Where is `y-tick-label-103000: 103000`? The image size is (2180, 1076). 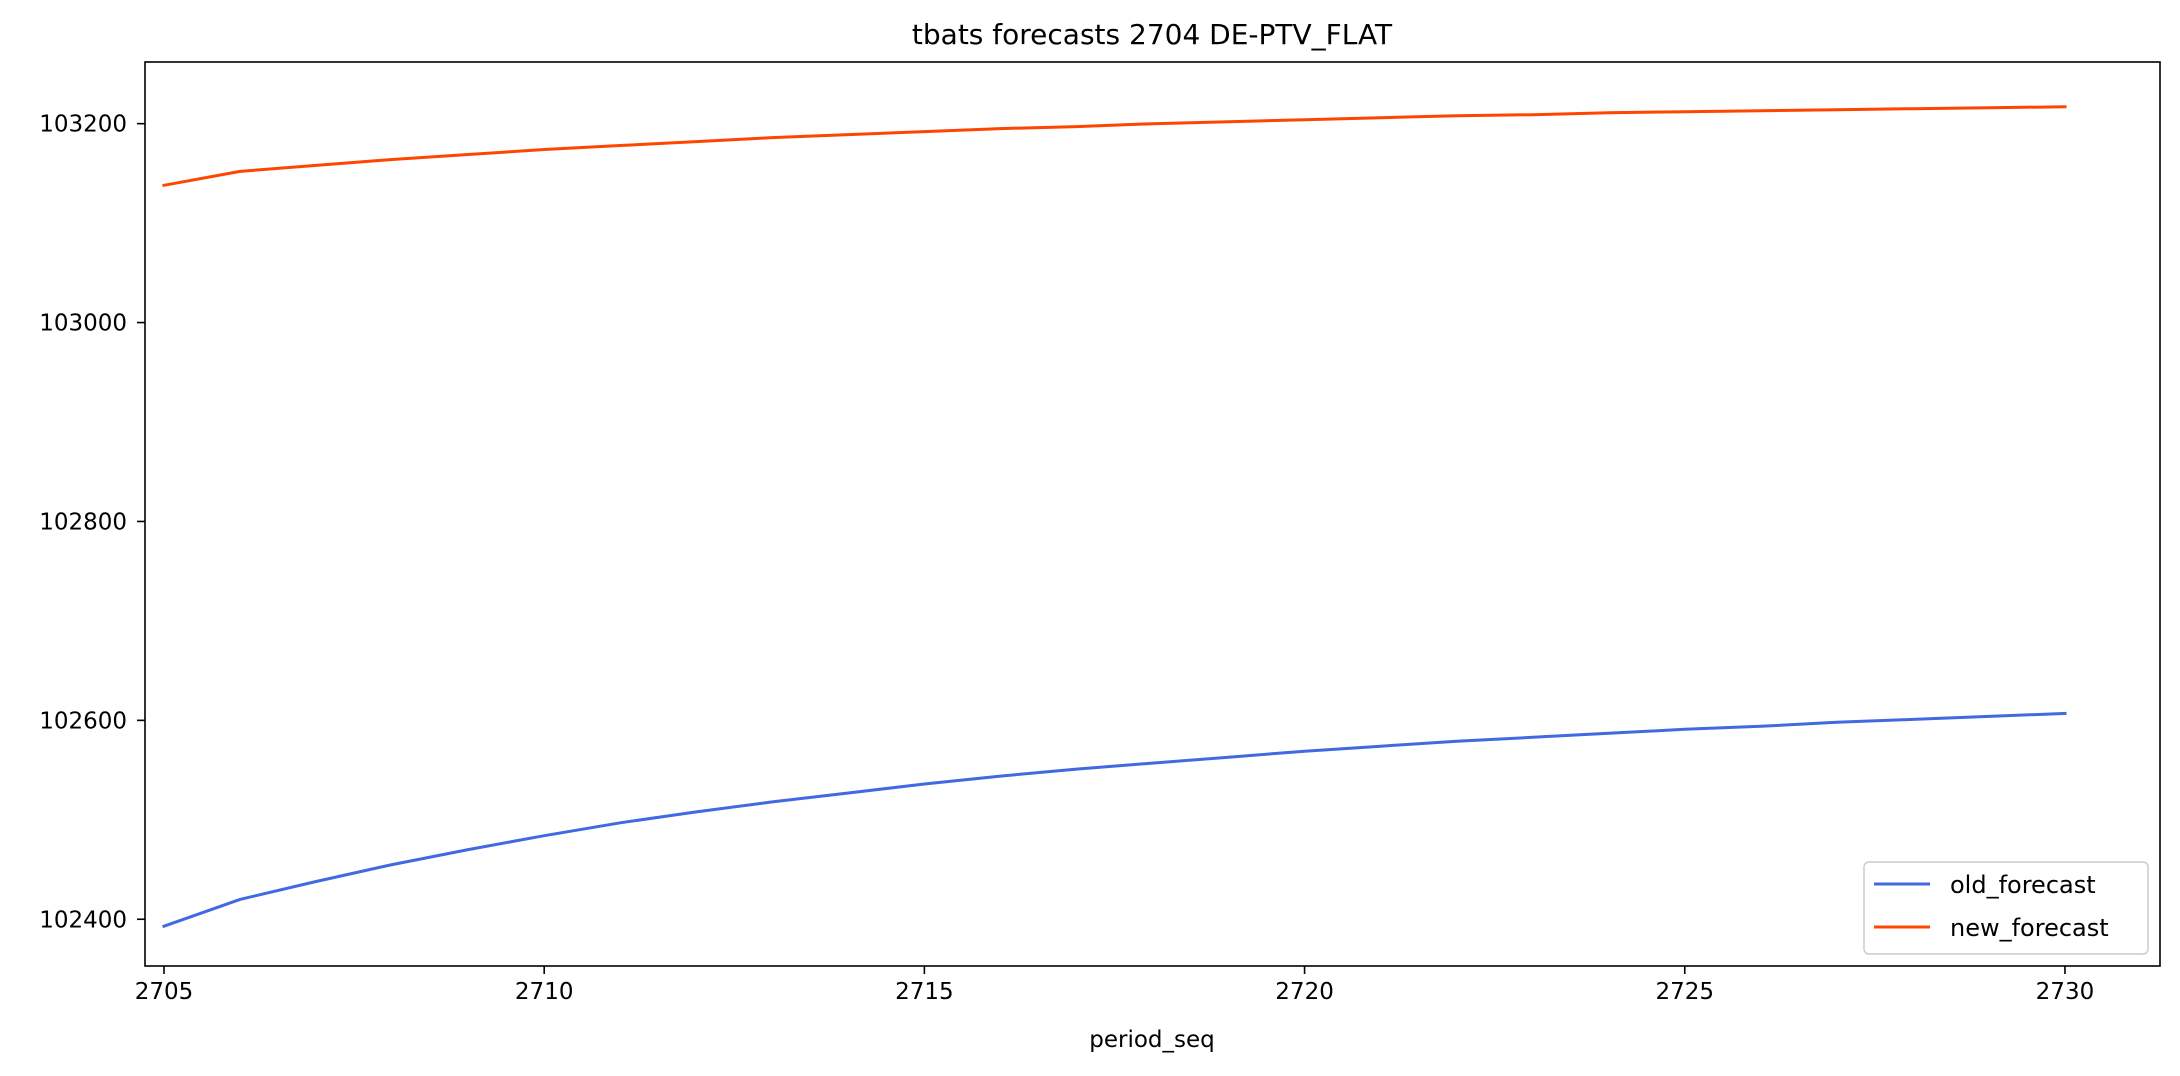
y-tick-label-103000: 103000 is located at coordinates (83, 324).